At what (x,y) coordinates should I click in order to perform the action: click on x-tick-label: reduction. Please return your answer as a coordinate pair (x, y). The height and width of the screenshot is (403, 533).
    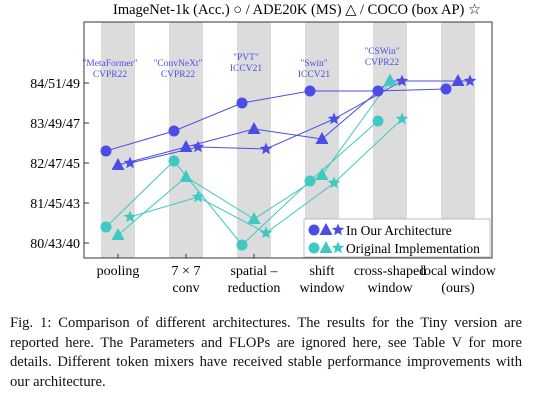
    Looking at the image, I should click on (254, 288).